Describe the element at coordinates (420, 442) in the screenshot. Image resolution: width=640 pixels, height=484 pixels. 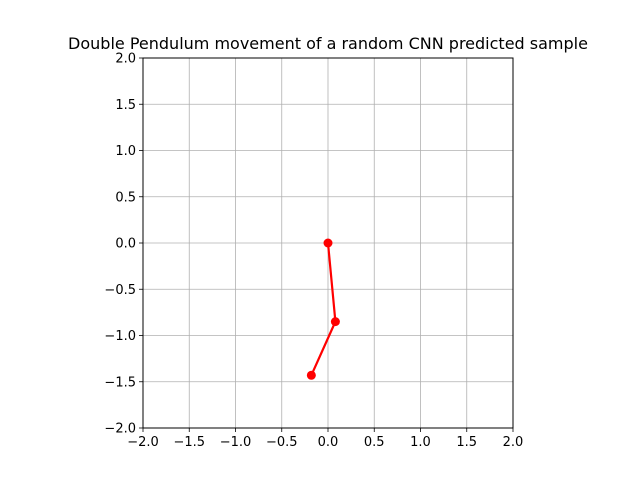
I see `x-tick-label: 1.0` at that location.